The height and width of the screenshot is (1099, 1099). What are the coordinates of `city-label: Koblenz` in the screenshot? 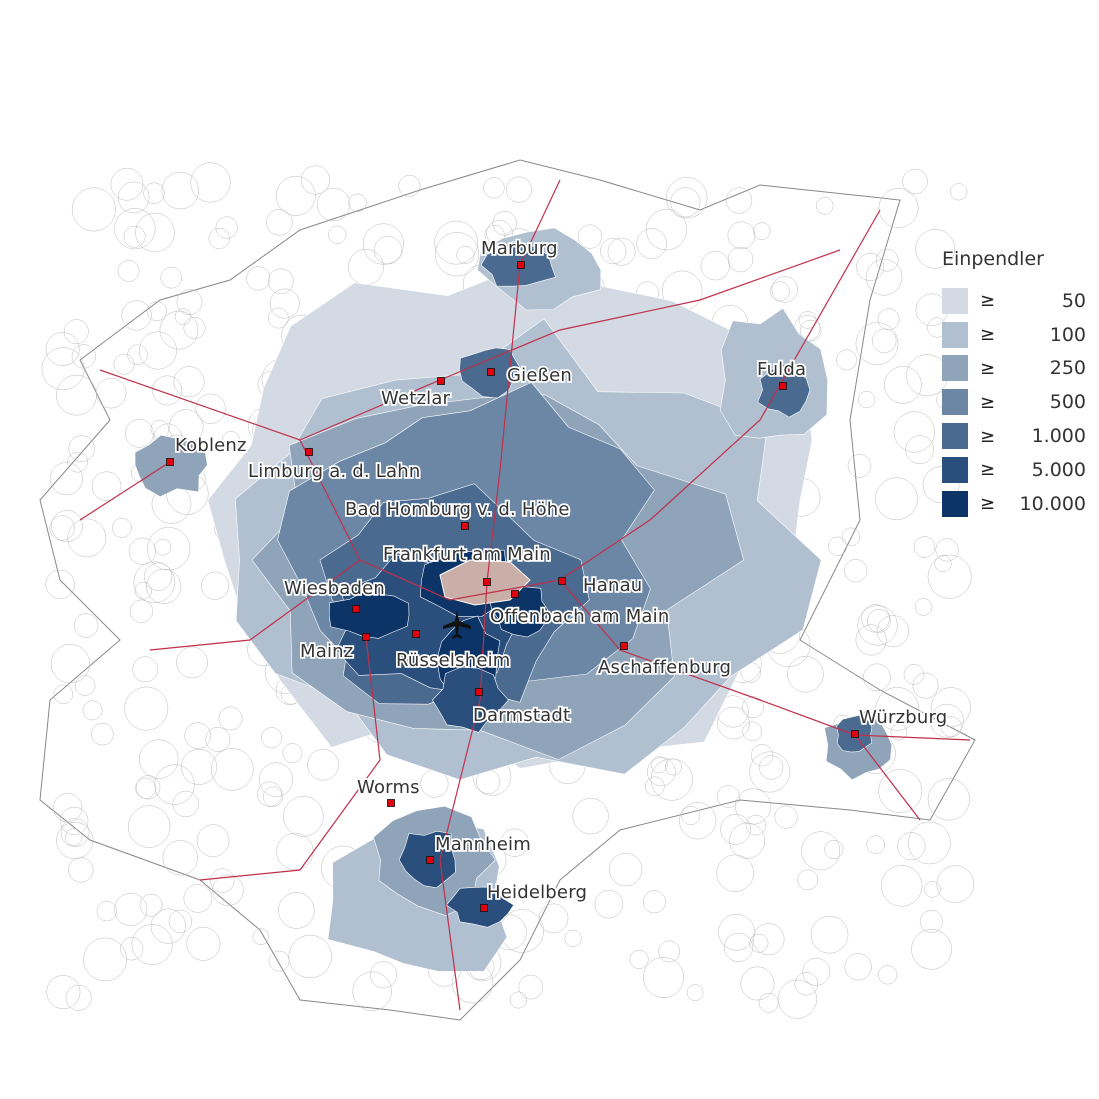 It's located at (211, 445).